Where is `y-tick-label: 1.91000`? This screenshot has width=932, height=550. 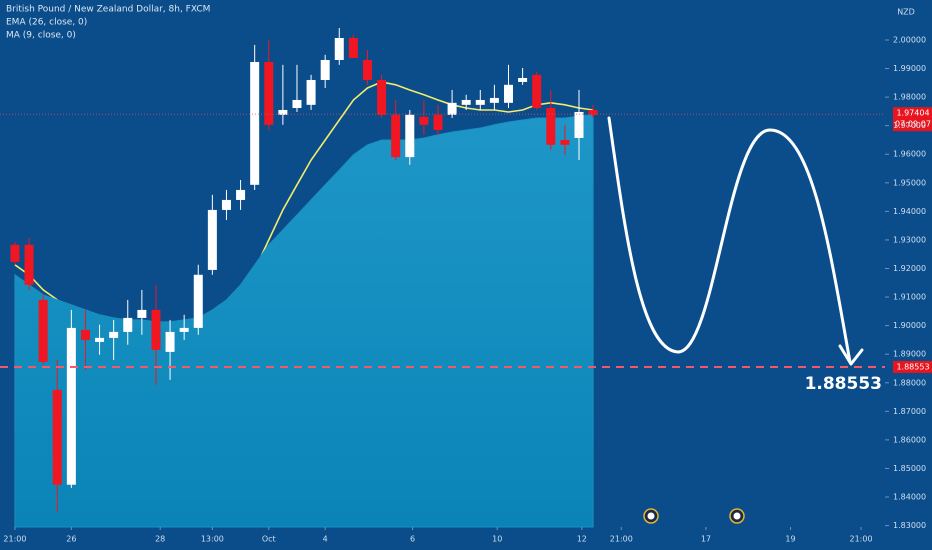 y-tick-label: 1.91000 is located at coordinates (909, 297).